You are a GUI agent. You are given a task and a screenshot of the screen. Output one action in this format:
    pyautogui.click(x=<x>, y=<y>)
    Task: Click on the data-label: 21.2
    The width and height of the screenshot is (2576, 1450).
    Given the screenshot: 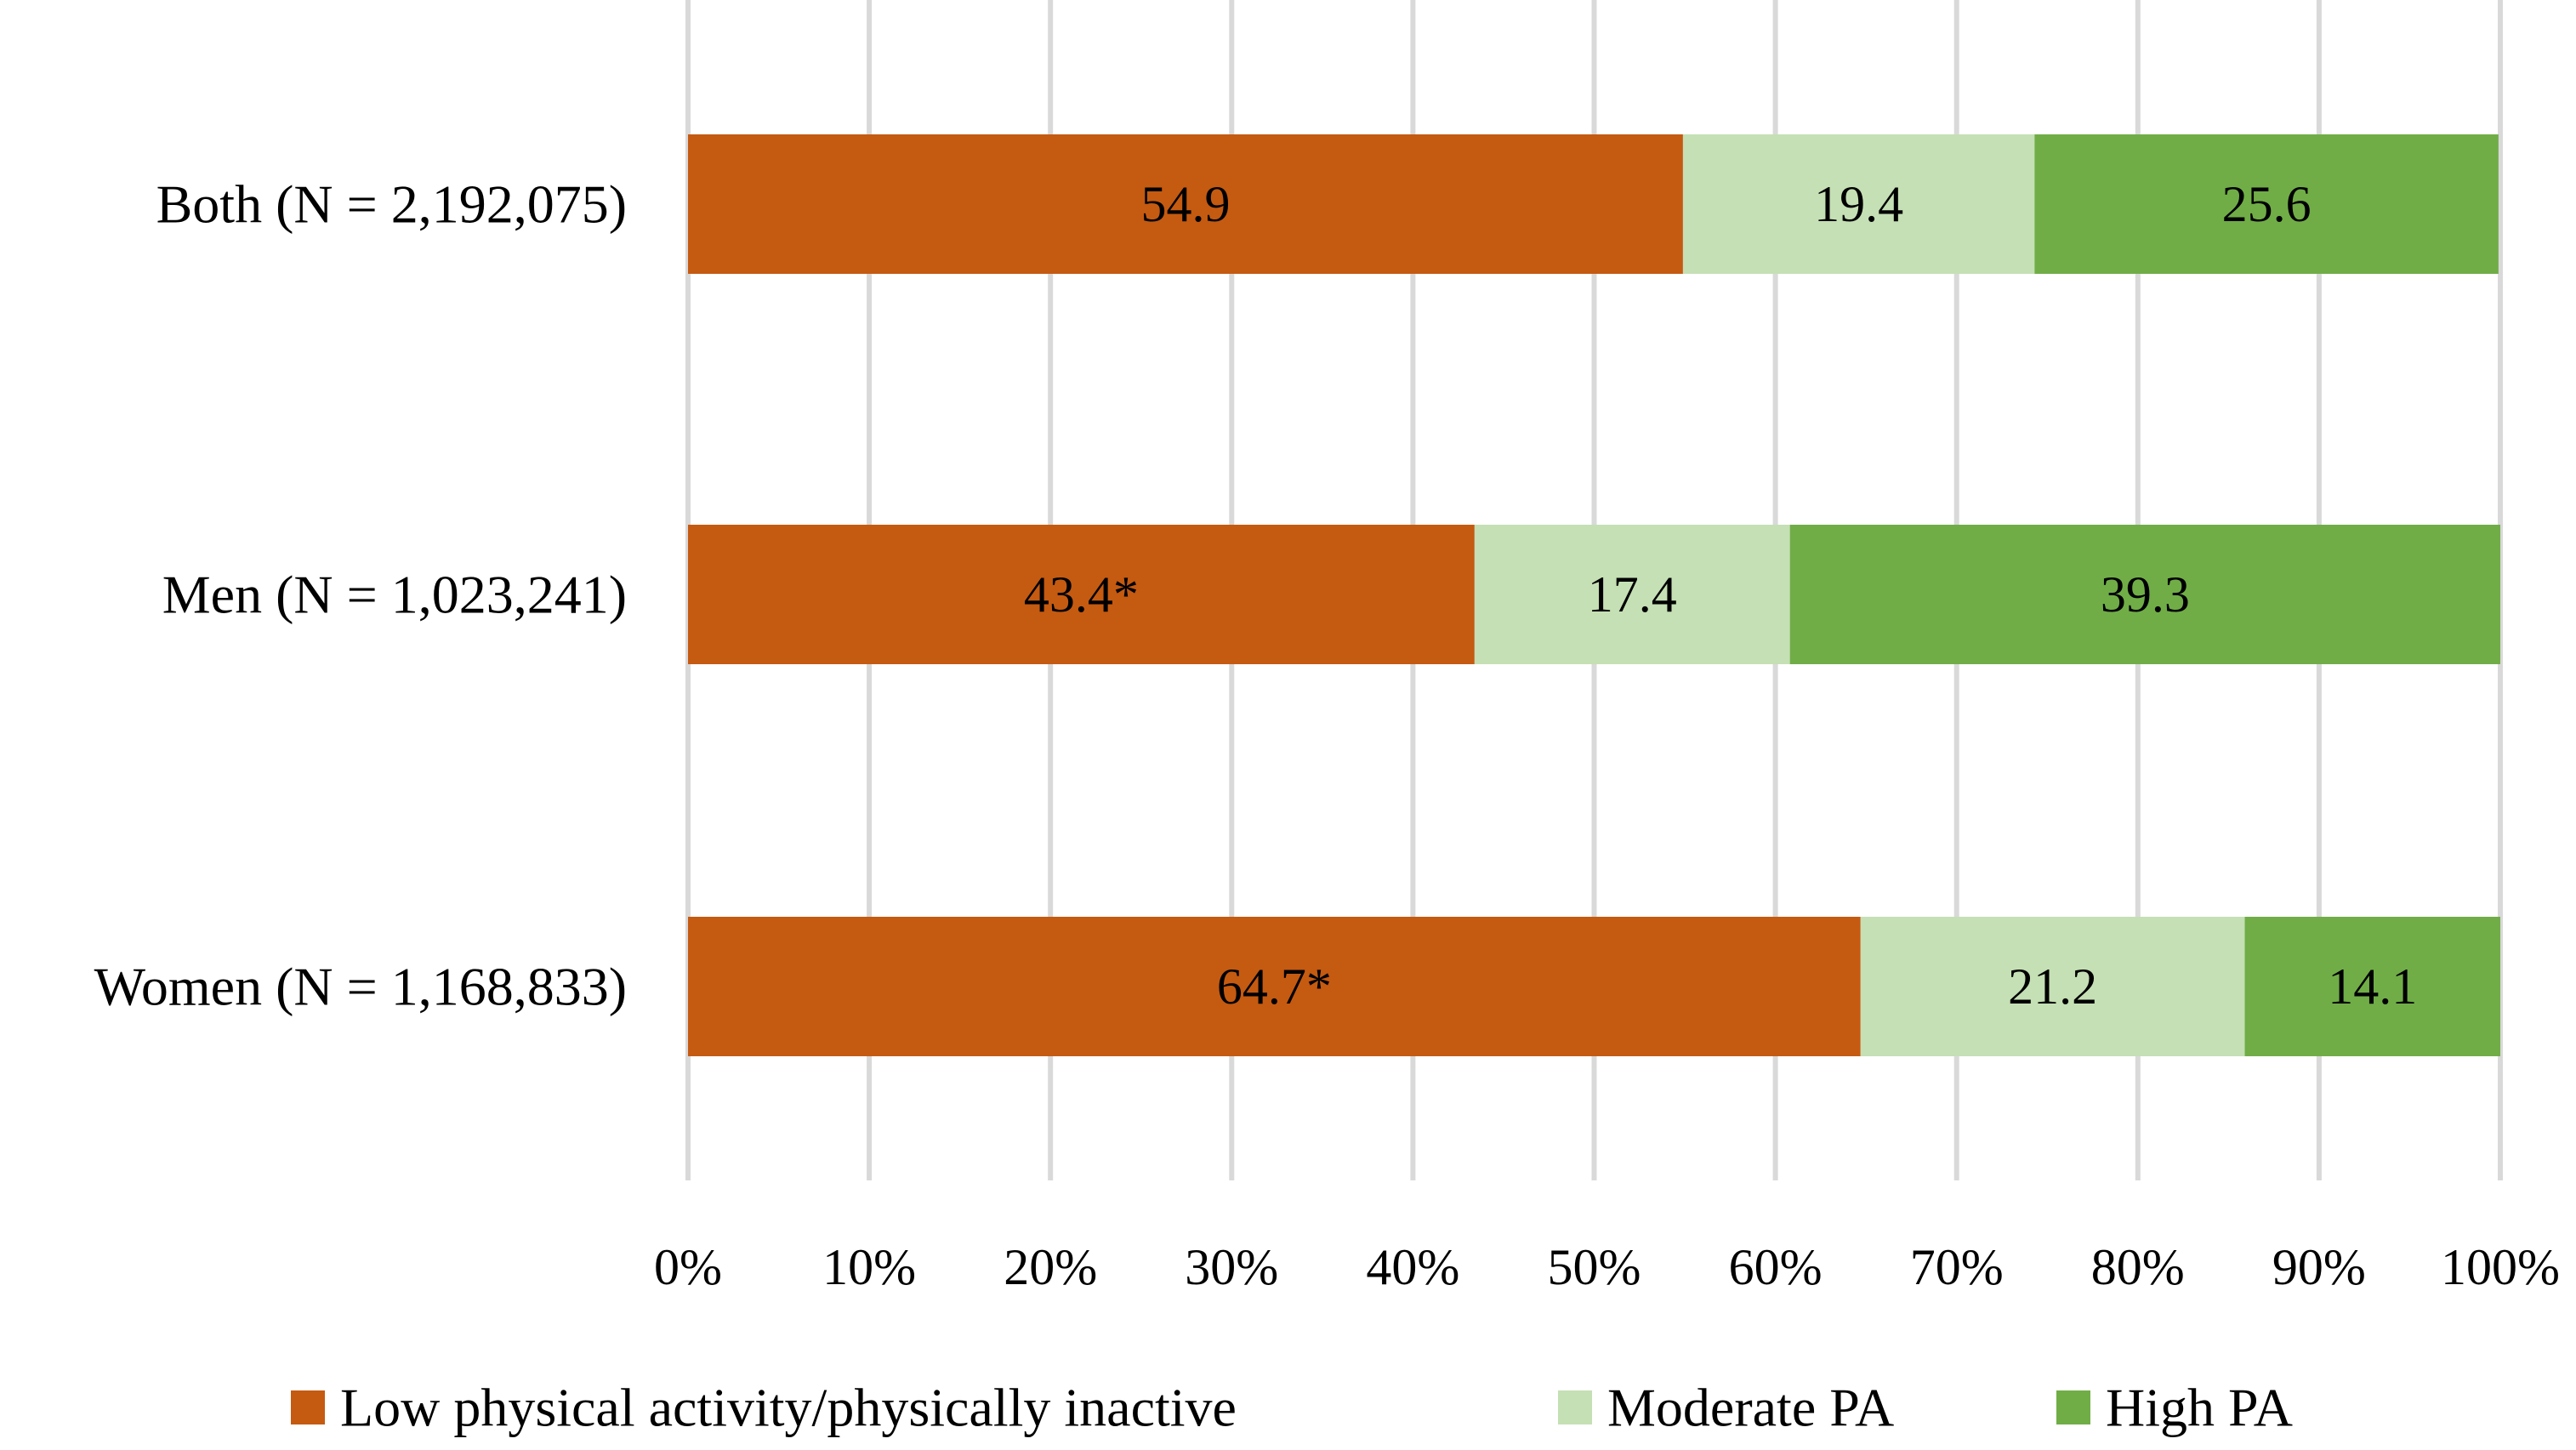 What is the action you would take?
    pyautogui.click(x=2052, y=986)
    